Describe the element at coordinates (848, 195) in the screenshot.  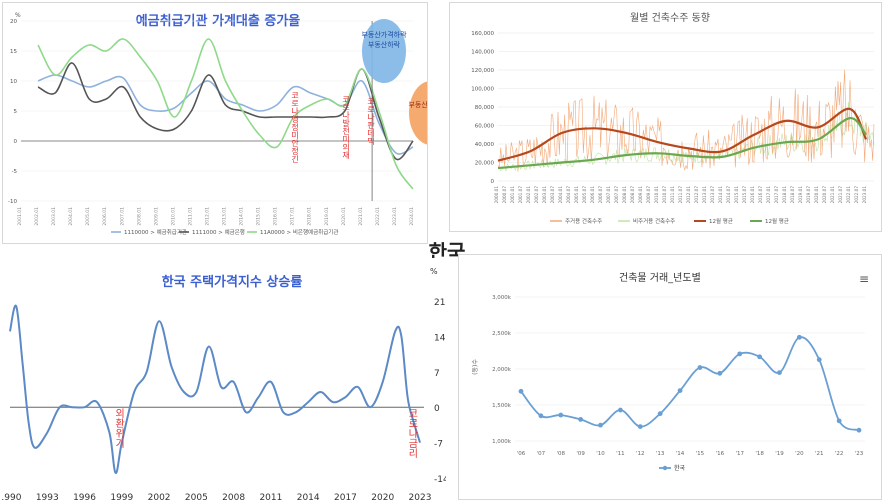
I see `x-tick-label: 2022.01` at that location.